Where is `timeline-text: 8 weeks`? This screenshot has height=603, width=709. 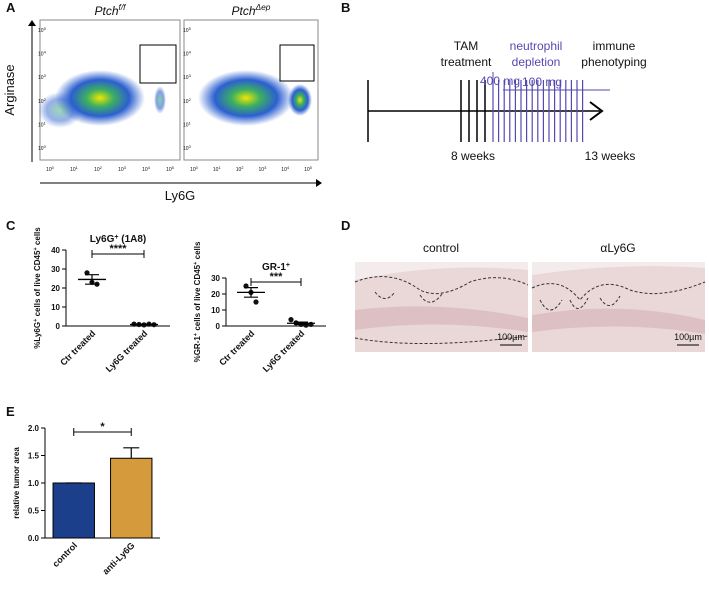 timeline-text: 8 weeks is located at coordinates (473, 156).